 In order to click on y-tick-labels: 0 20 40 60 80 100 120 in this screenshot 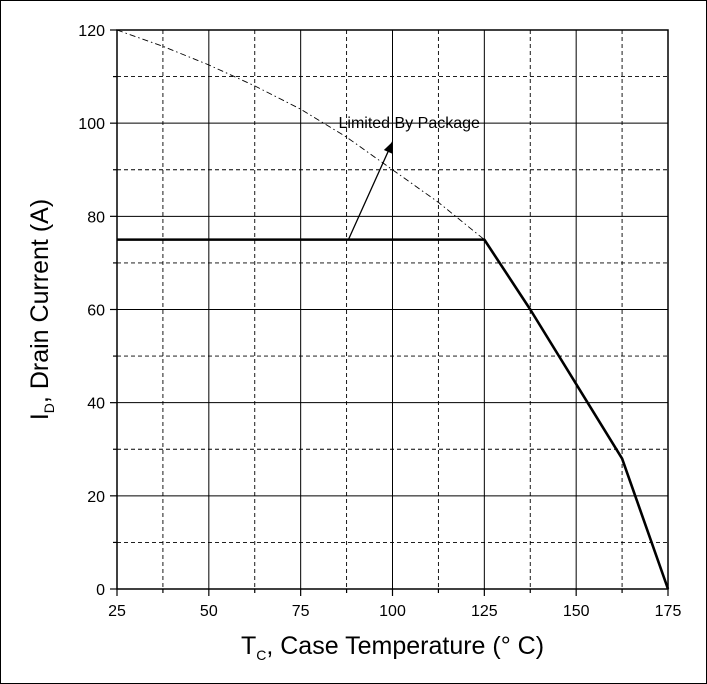, I will do `click(91, 311)`.